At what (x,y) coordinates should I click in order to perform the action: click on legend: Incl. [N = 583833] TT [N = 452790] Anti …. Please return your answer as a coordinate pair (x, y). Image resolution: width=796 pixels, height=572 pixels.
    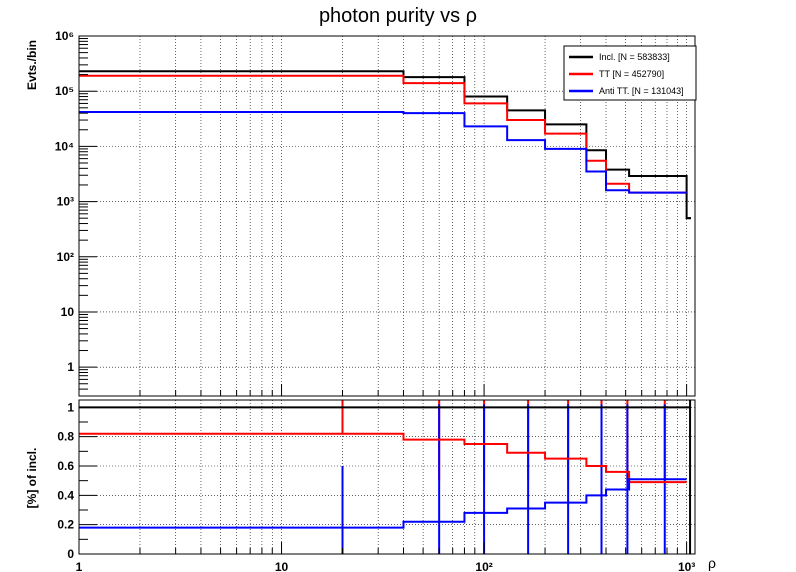
    Looking at the image, I should click on (630, 73).